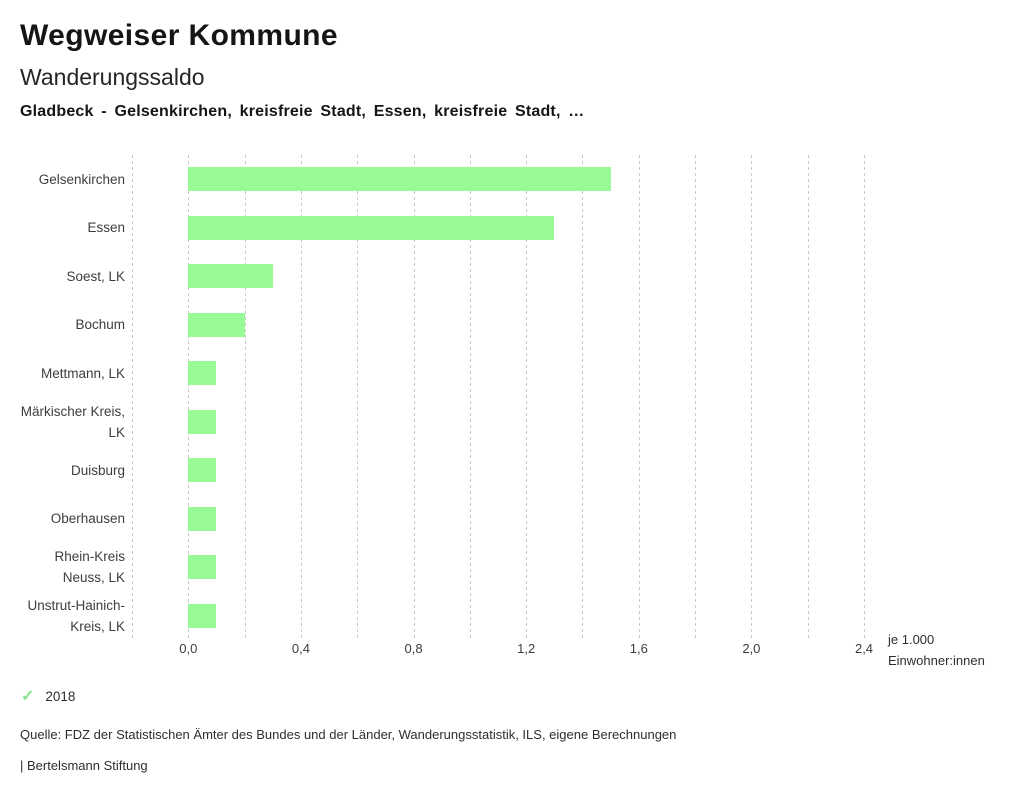 The height and width of the screenshot is (799, 1024). Describe the element at coordinates (371, 227) in the screenshot. I see `bar-essen` at that location.